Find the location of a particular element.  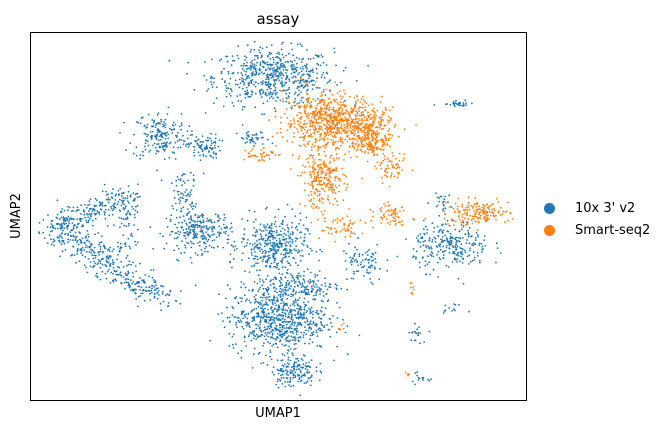

chart-title: assay is located at coordinates (278, 19).